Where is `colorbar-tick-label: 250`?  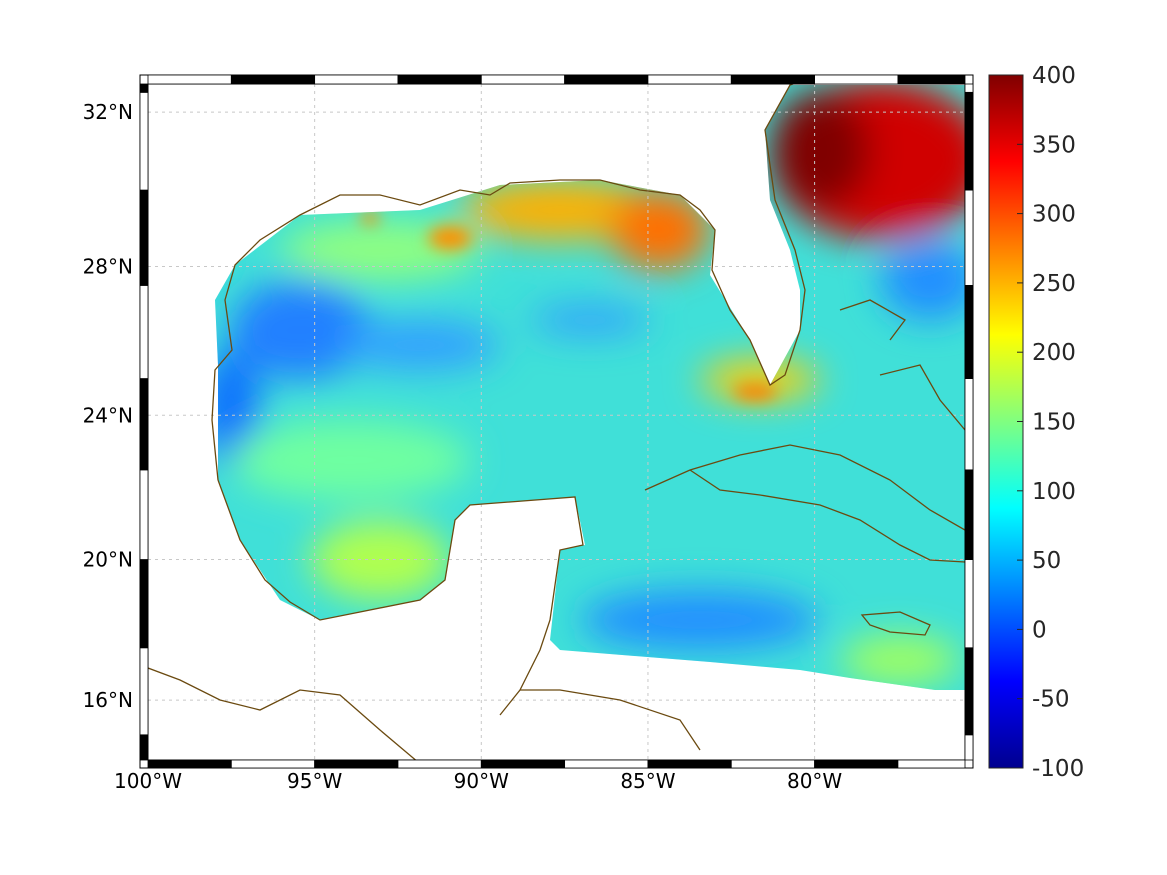 colorbar-tick-label: 250 is located at coordinates (1054, 284).